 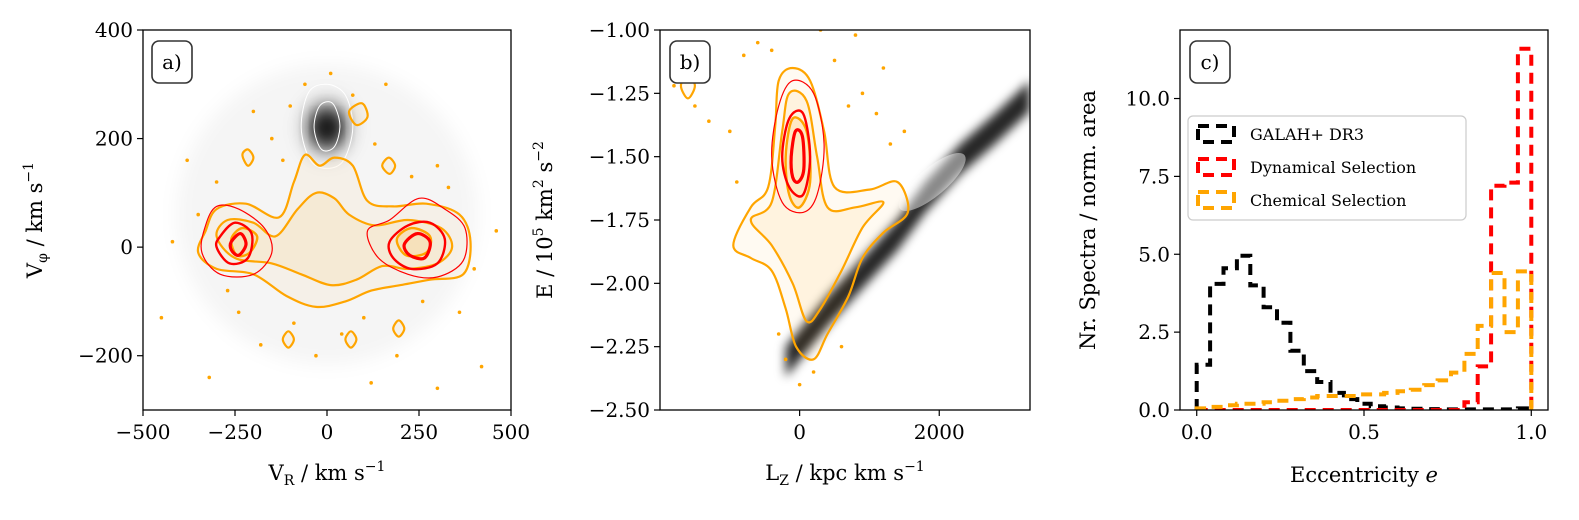 I want to click on histogram-galah-dr3, so click(x=1364, y=331).